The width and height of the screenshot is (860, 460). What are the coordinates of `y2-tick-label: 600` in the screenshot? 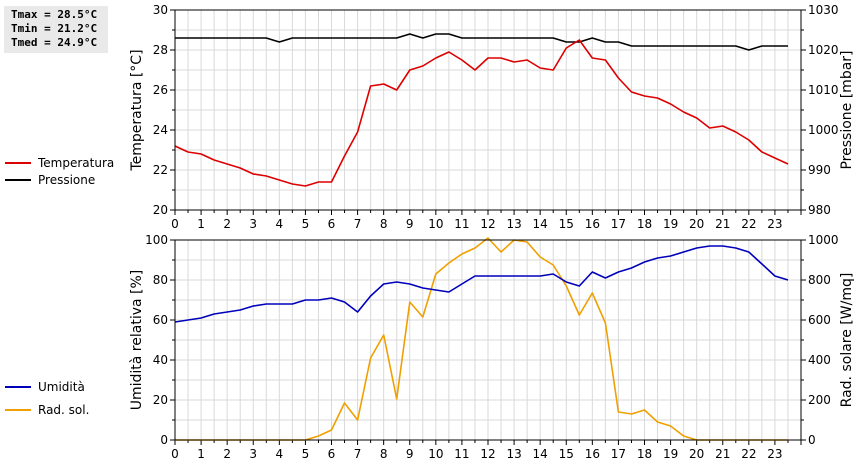 It's located at (819, 320).